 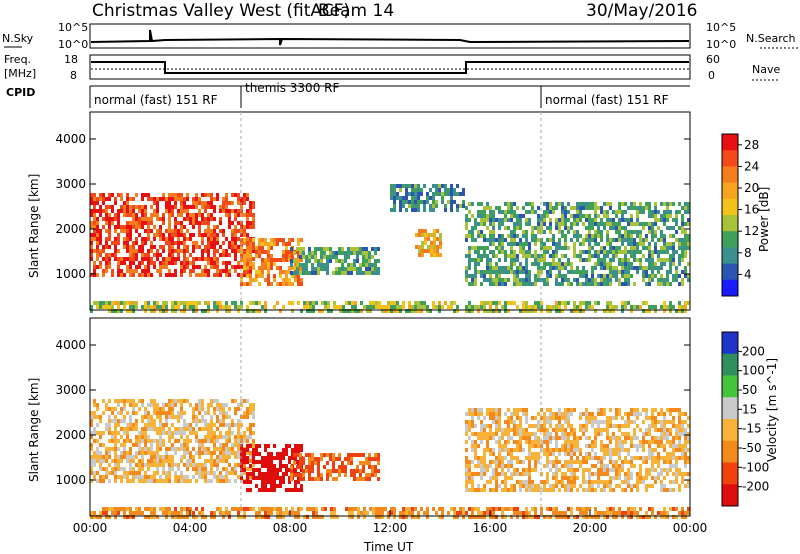 I want to click on nsky-frame, so click(x=390, y=36).